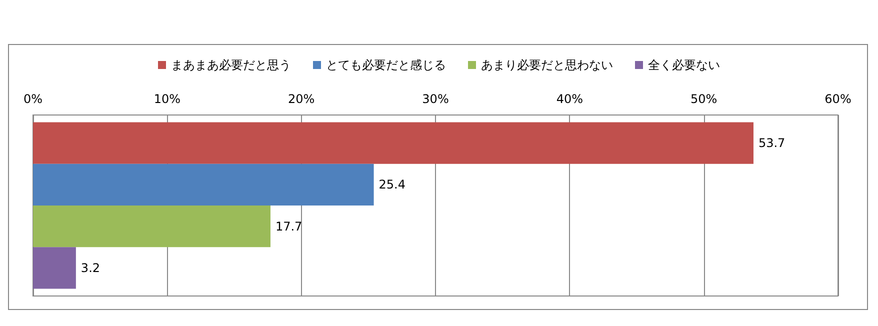  I want to click on data-label: 3.2, so click(90, 267).